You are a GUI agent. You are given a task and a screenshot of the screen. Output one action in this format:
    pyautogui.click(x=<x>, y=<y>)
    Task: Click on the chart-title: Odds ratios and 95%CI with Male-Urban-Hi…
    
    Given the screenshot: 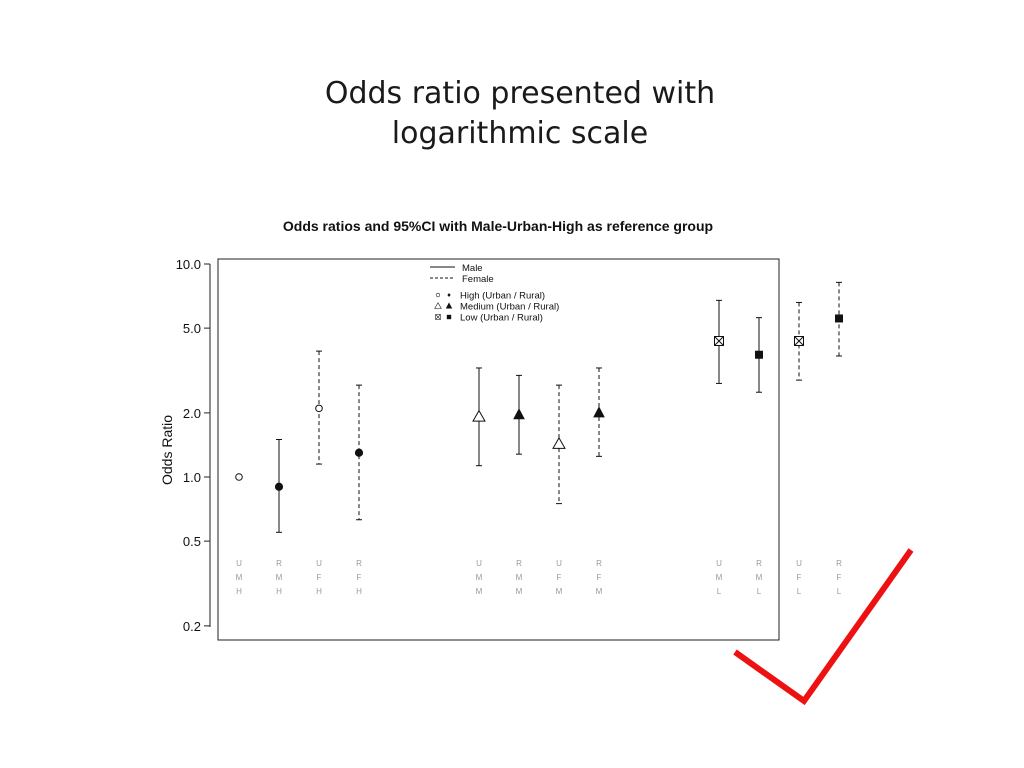 What is the action you would take?
    pyautogui.click(x=498, y=226)
    